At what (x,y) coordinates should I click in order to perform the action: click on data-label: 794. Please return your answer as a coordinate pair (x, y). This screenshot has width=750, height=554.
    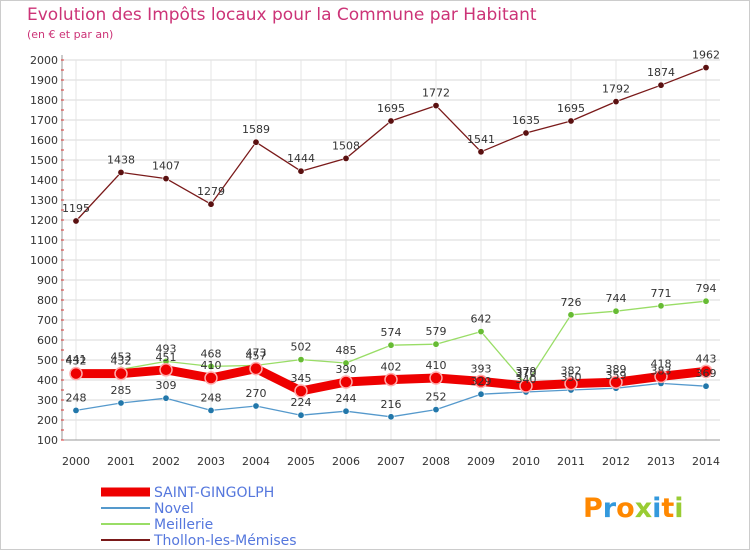
    Looking at the image, I should click on (706, 288).